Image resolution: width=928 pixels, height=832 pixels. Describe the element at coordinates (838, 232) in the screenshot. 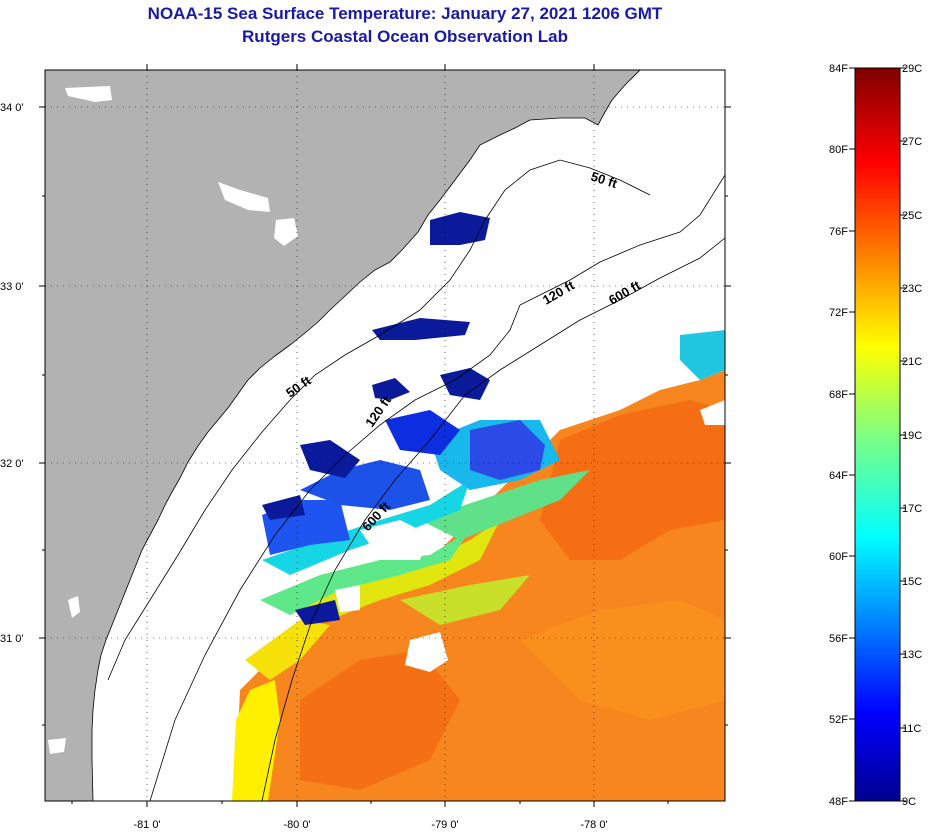

I see `colorbar-f-label-76: 76F` at that location.